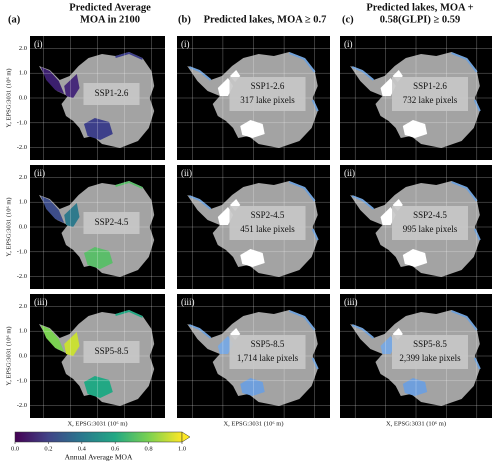 This screenshot has height=466, width=500. What do you see at coordinates (267, 100) in the screenshot?
I see `lake-count: 317 lake pixels` at bounding box center [267, 100].